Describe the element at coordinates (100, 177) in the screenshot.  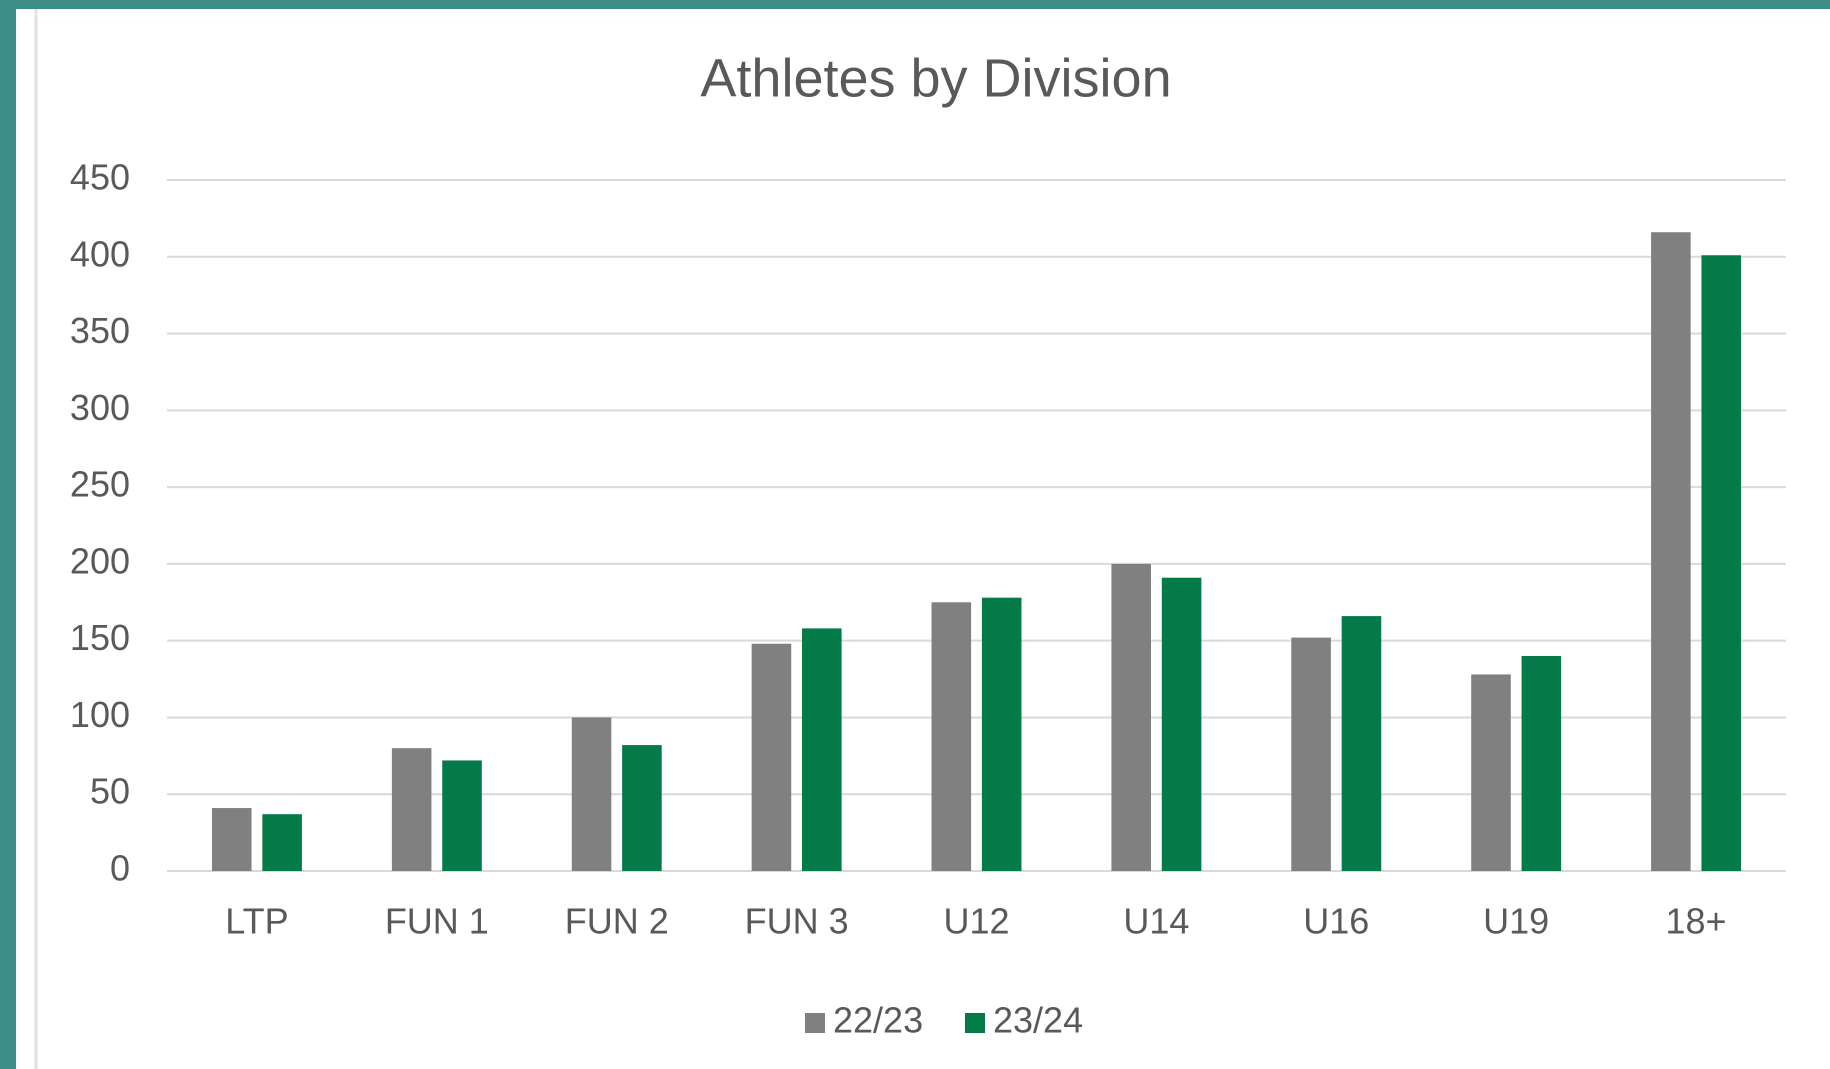
I see `y-tick-label: 450` at that location.